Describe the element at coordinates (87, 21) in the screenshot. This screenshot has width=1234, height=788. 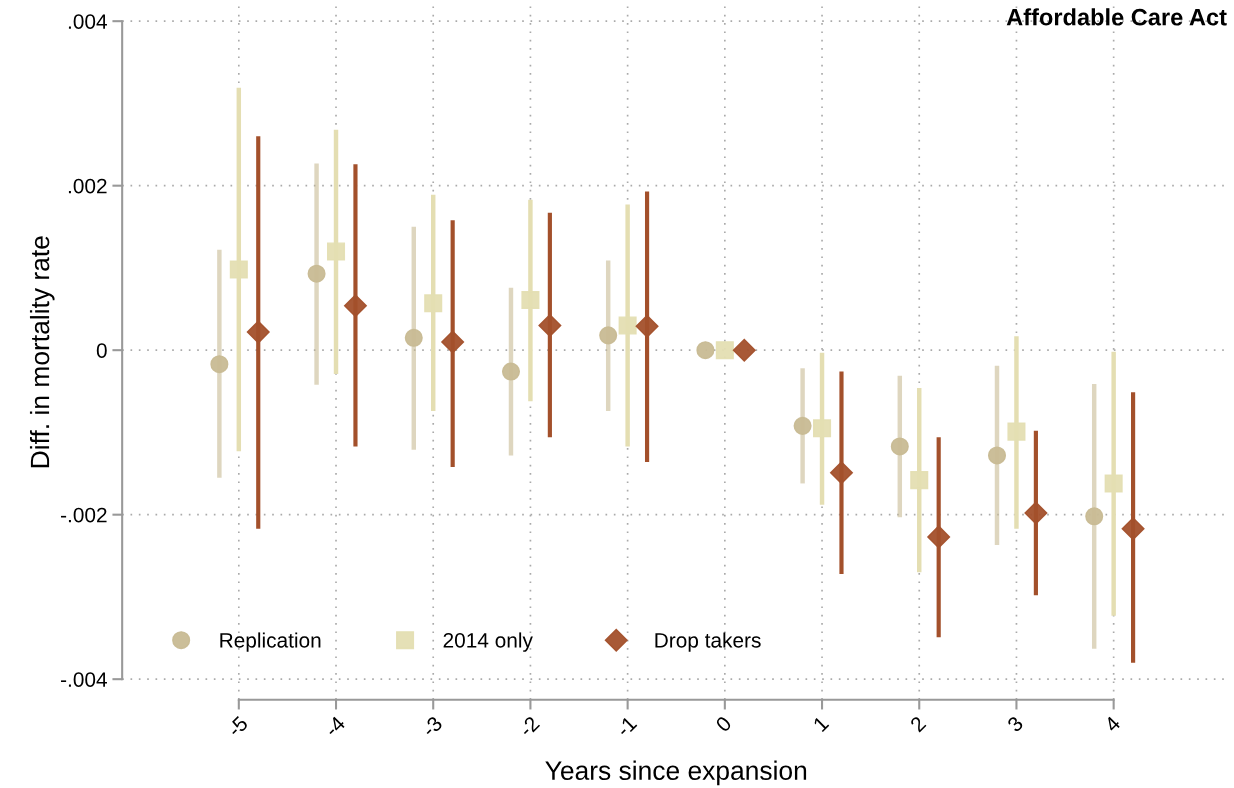
I see `y-tick-label: .004` at that location.